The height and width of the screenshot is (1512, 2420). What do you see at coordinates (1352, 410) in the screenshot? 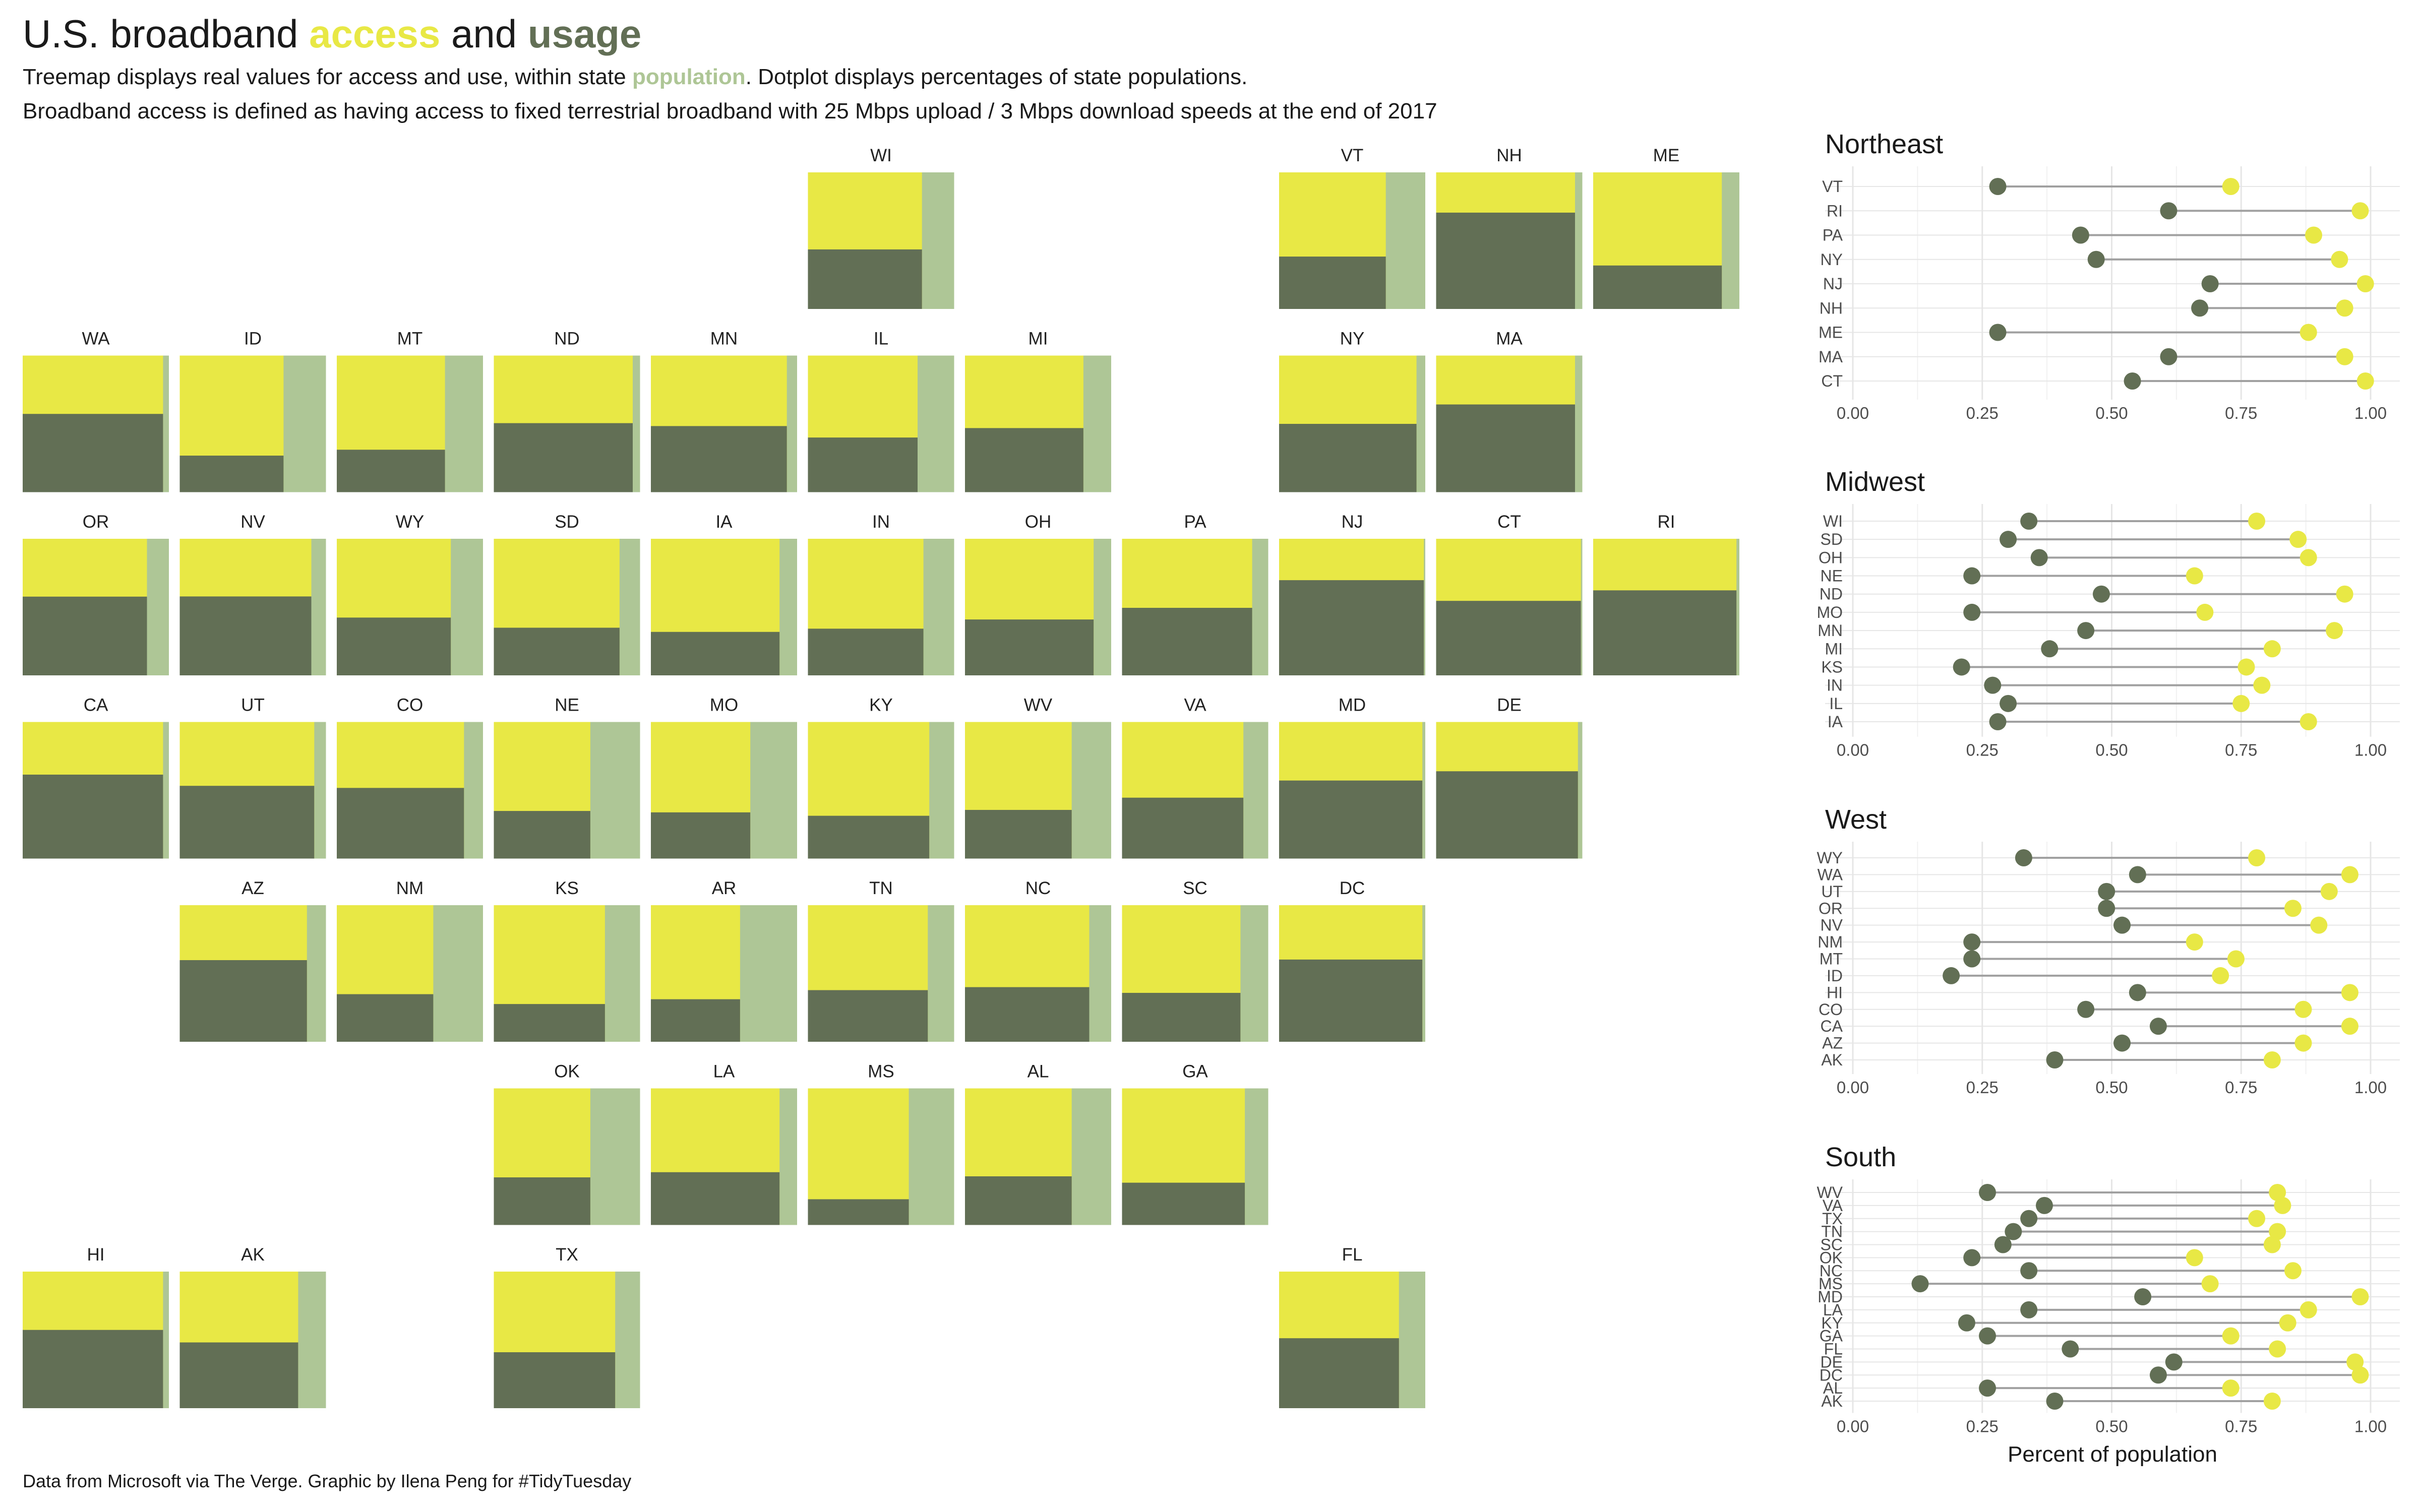
I see `tile-ny: NY` at bounding box center [1352, 410].